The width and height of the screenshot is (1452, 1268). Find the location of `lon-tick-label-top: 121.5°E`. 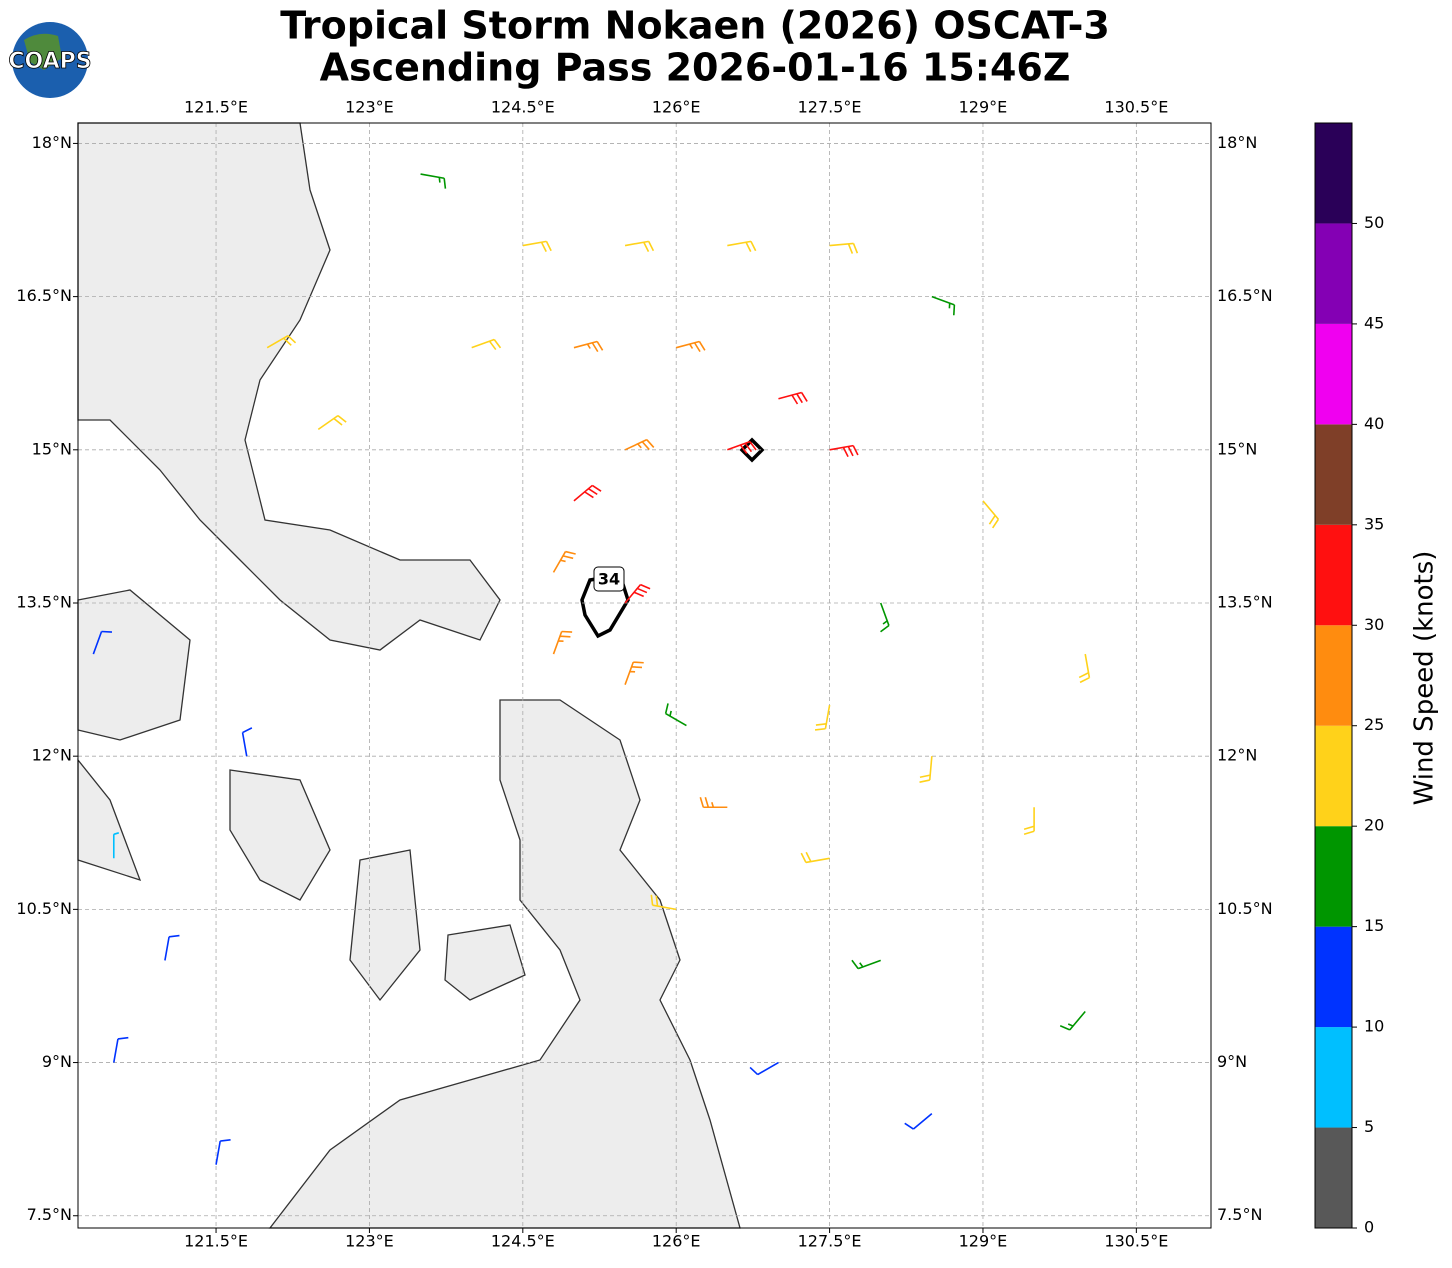

lon-tick-label-top: 121.5°E is located at coordinates (216, 107).